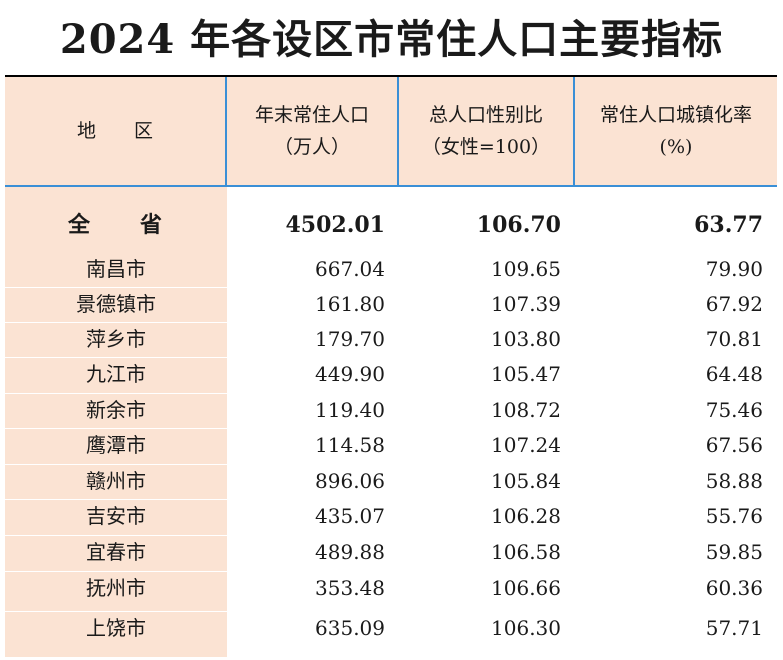  What do you see at coordinates (391, 588) in the screenshot?
I see `table-row: 抚州市 353.48 106.66 60.36` at bounding box center [391, 588].